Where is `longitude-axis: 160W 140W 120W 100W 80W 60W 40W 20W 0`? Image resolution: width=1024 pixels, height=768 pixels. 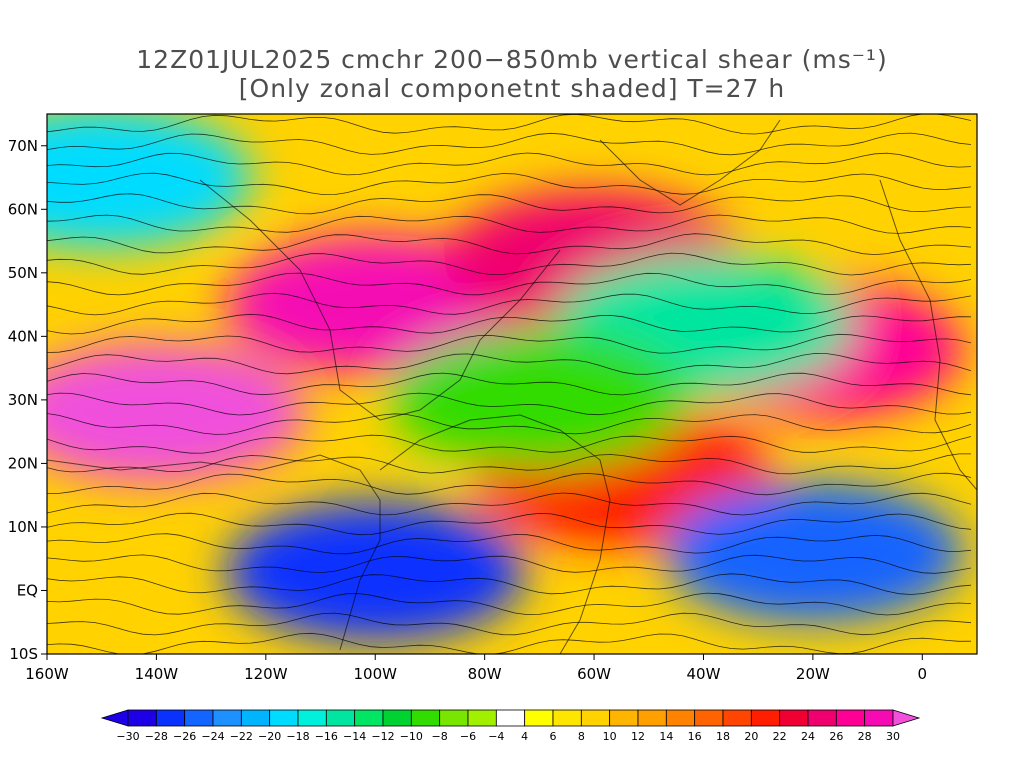
longitude-axis: 160W 140W 120W 100W 80W 60W 40W 20W 0 is located at coordinates (476, 668).